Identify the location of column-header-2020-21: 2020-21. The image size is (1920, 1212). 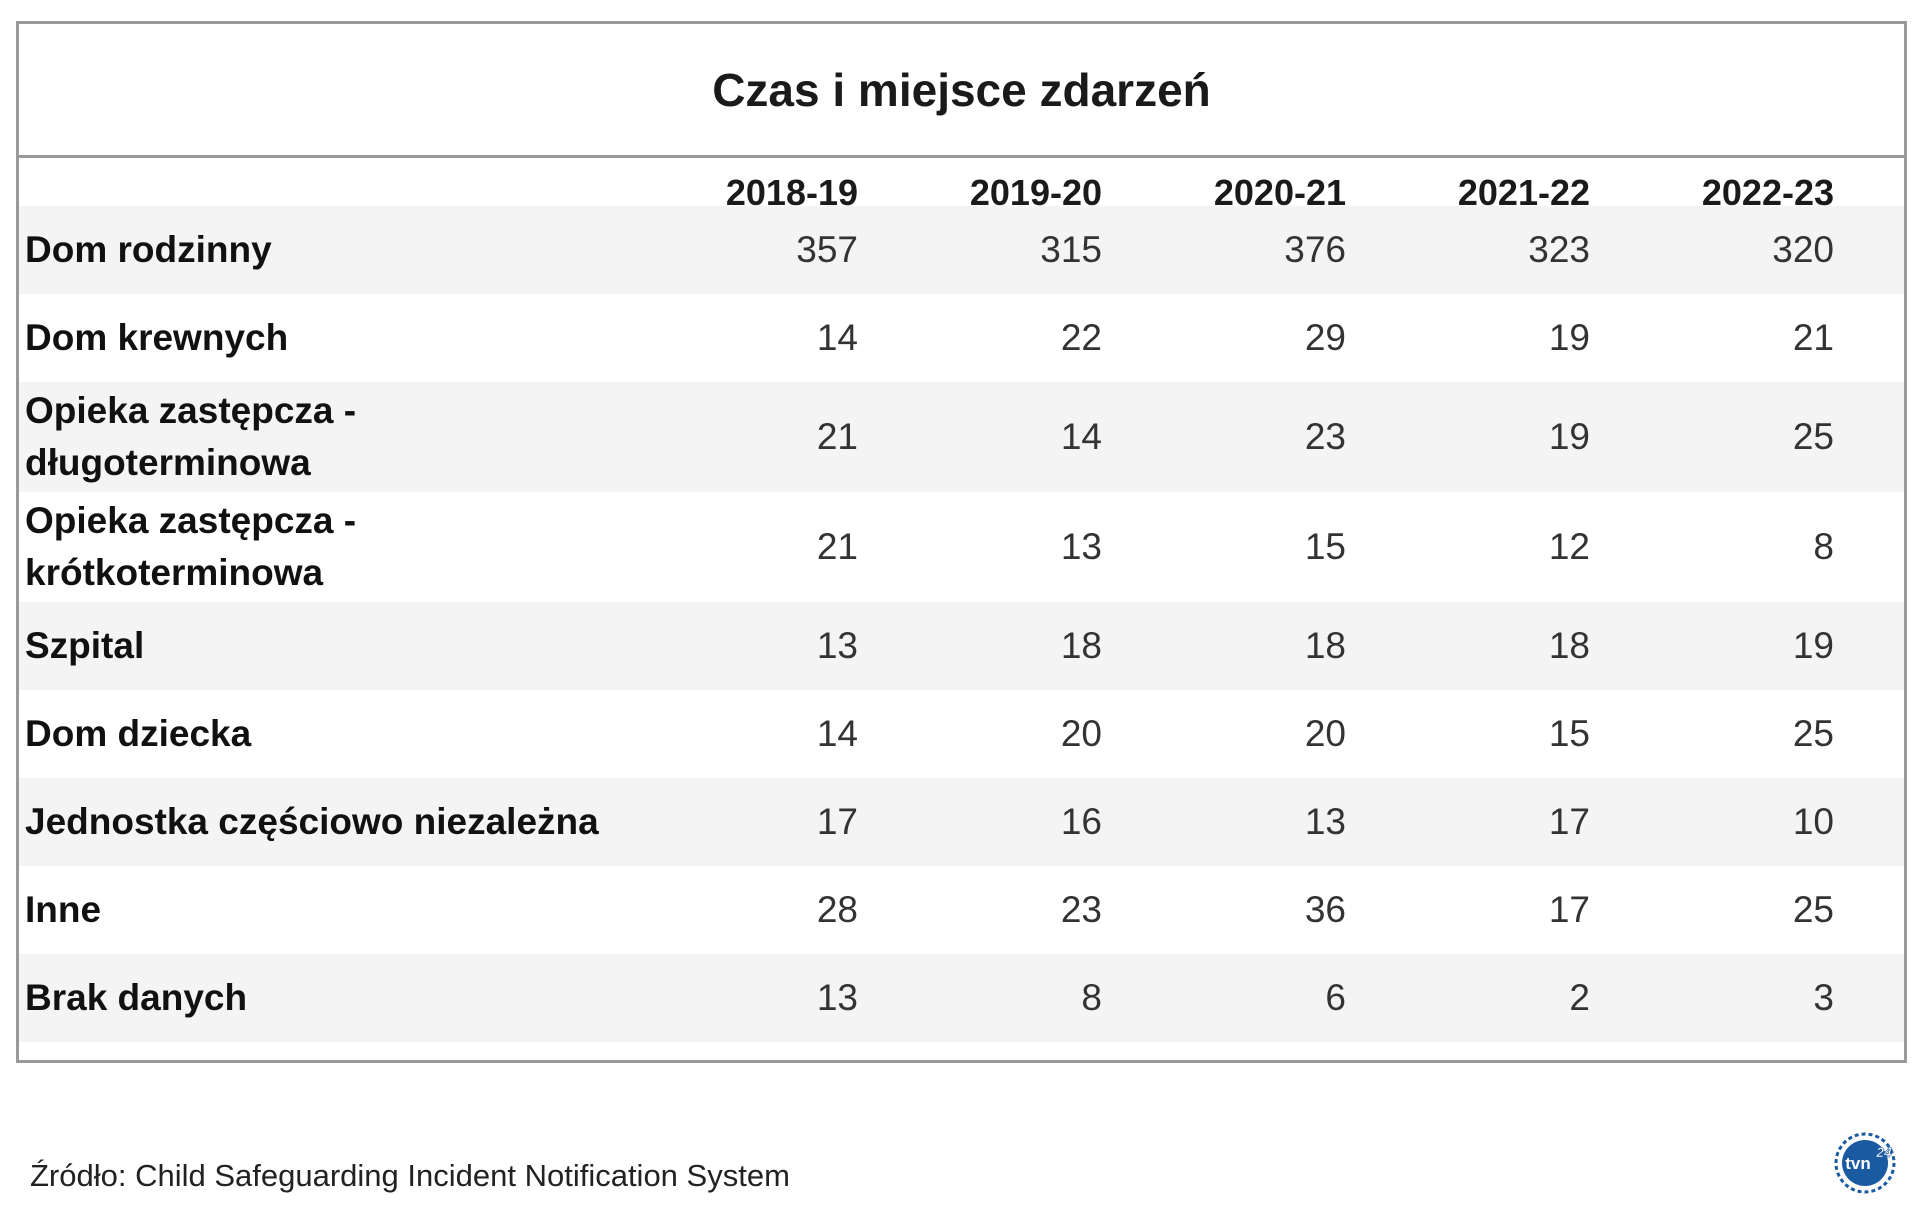
(1279, 192).